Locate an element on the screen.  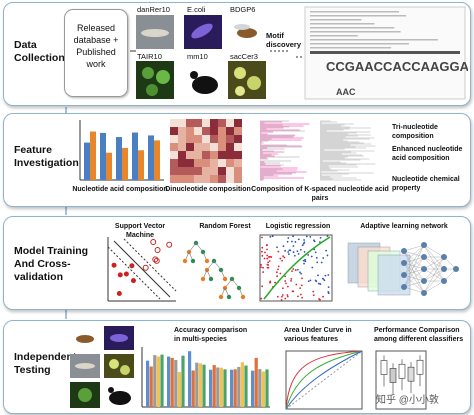
fly is located at coordinates (85, 339).